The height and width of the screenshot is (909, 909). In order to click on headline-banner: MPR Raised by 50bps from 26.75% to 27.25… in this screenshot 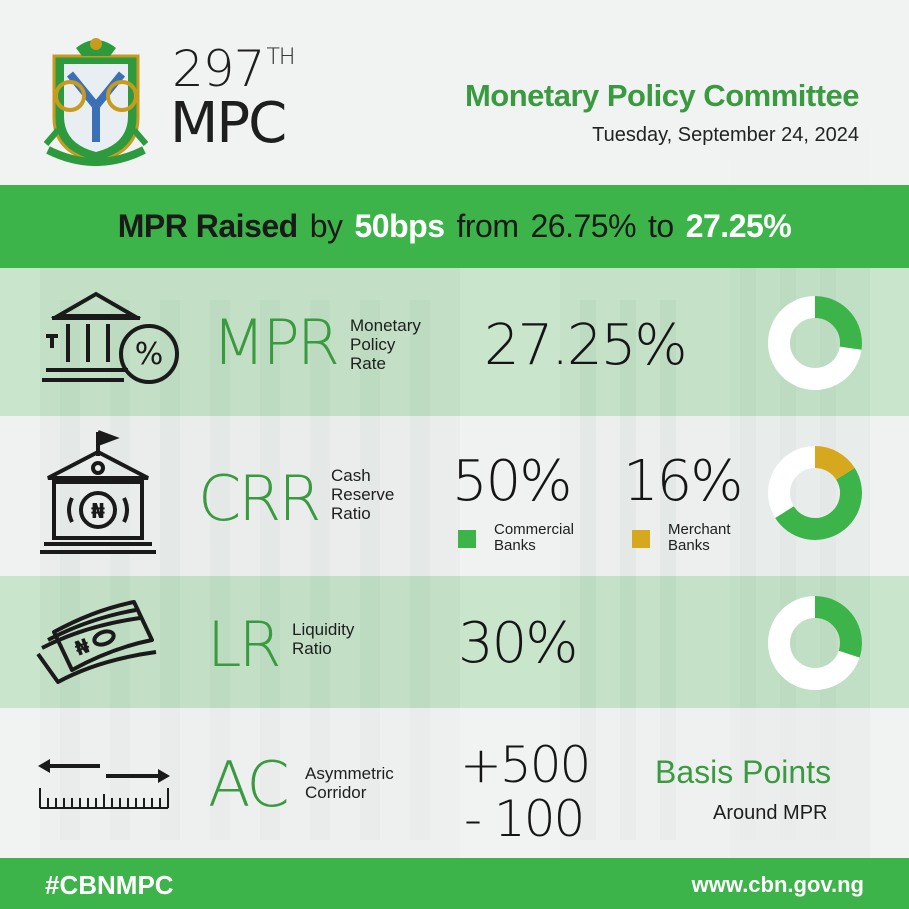, I will do `click(454, 226)`.